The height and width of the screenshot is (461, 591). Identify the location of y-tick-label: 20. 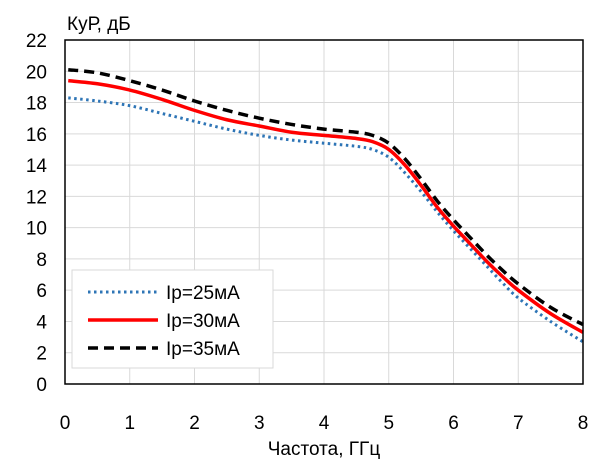
(36, 72).